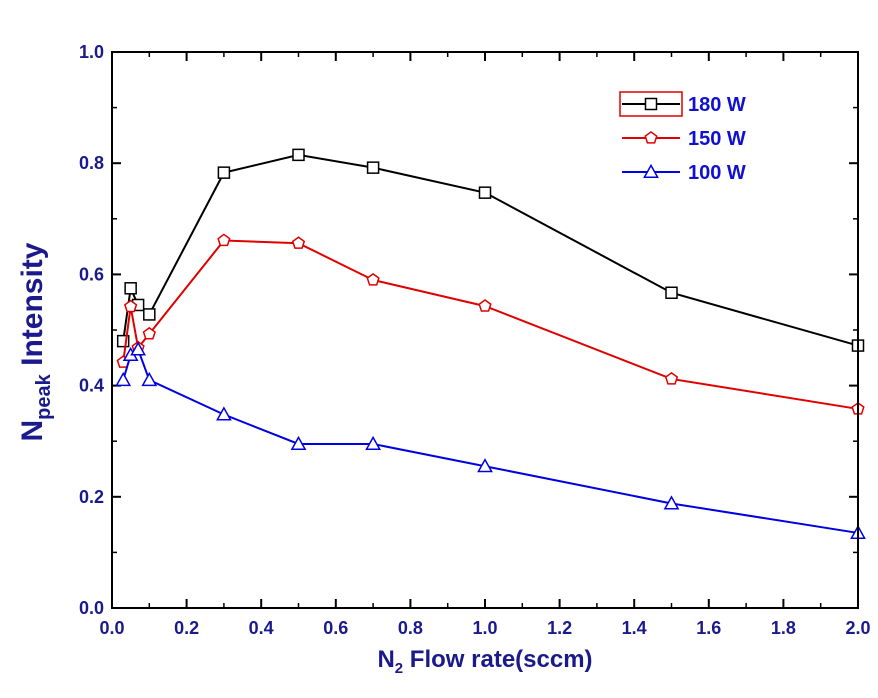 The height and width of the screenshot is (698, 878). What do you see at coordinates (497, 659) in the screenshot?
I see `x-axis-title-rest: Flow rate(sccm)` at bounding box center [497, 659].